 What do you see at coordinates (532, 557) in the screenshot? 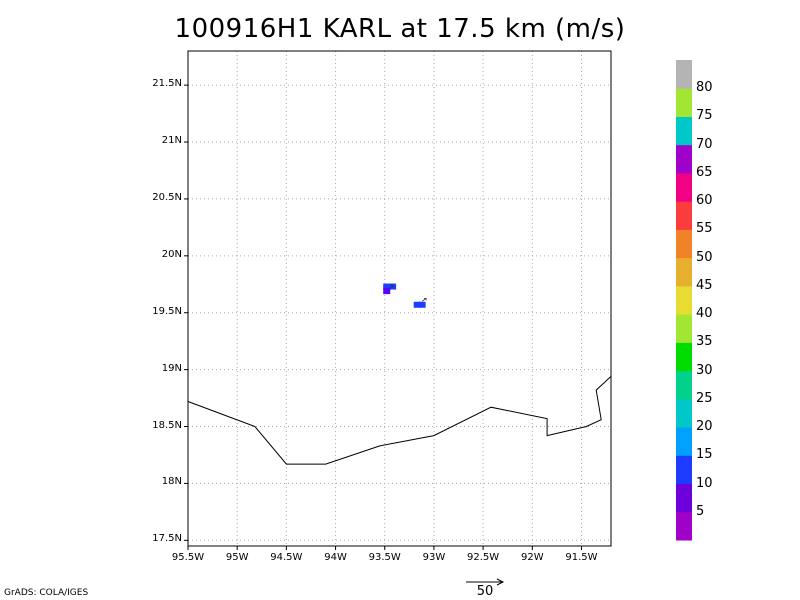
I see `x-tick-label: 92W` at bounding box center [532, 557].